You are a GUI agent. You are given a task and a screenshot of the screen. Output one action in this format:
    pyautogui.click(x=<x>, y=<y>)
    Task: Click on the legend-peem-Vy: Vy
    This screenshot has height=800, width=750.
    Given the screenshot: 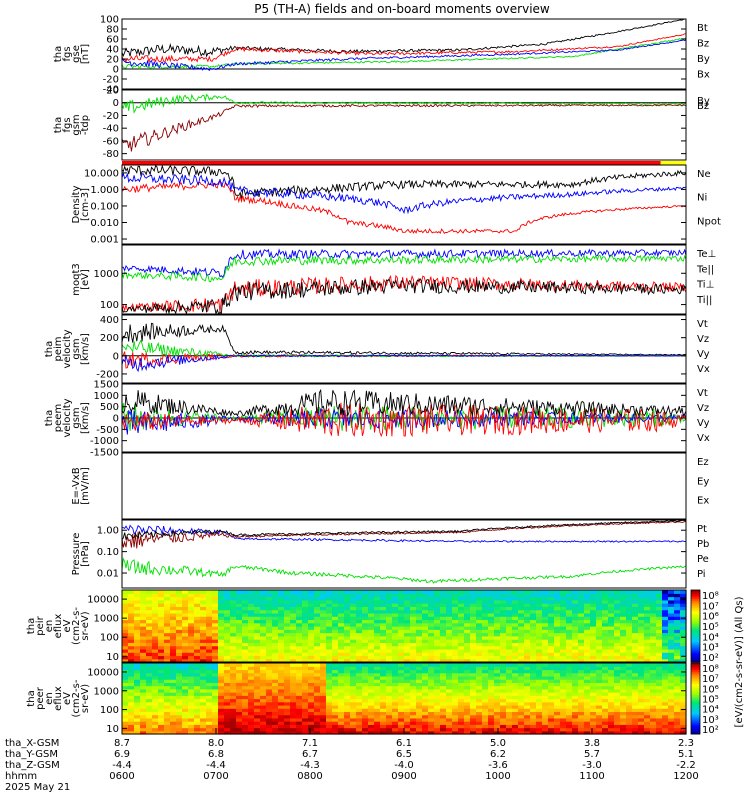 What is the action you would take?
    pyautogui.click(x=703, y=423)
    